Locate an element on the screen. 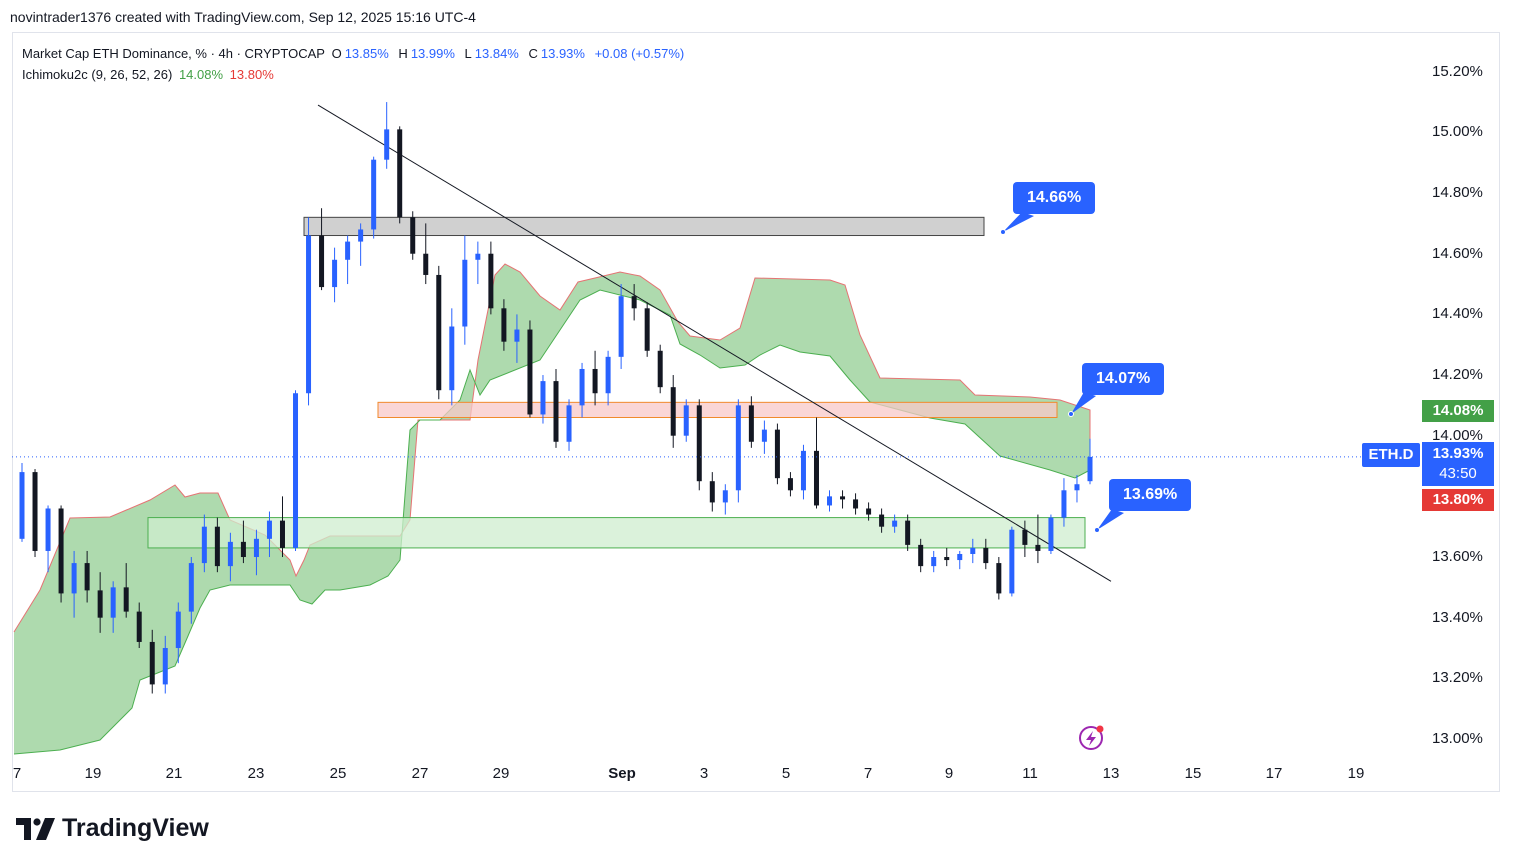 The width and height of the screenshot is (1514, 868). time-axis-label: 19 is located at coordinates (93, 773).